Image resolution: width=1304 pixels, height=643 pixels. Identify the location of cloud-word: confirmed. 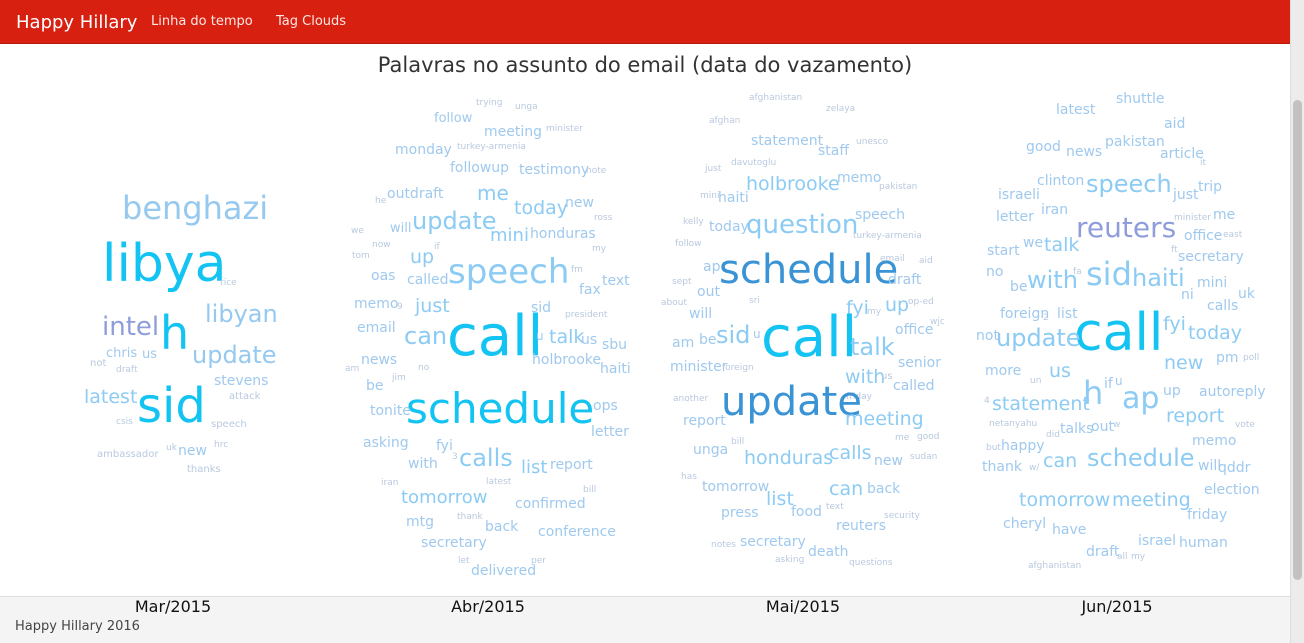
(550, 504).